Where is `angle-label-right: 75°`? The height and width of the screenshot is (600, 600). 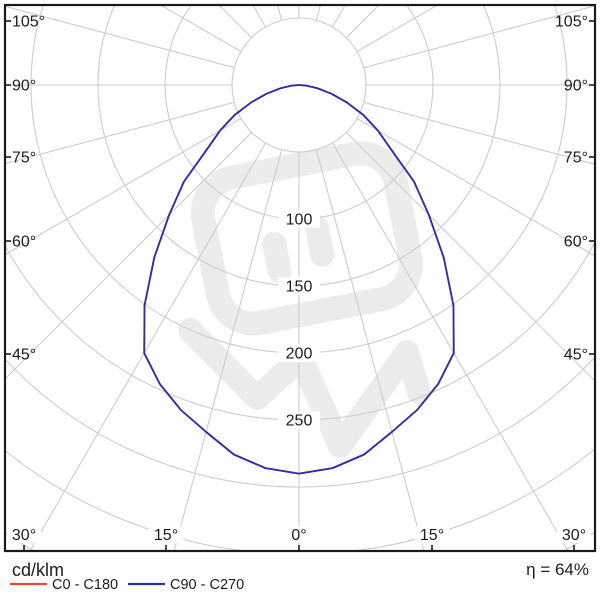
angle-label-right: 75° is located at coordinates (576, 158).